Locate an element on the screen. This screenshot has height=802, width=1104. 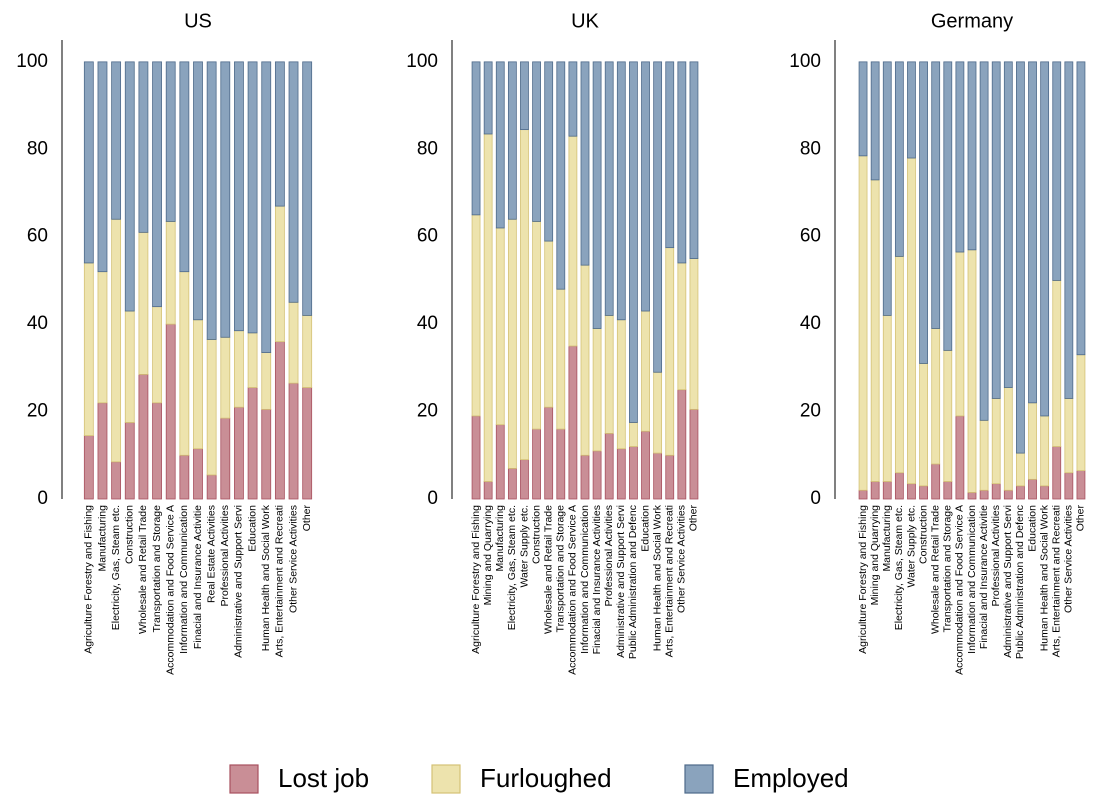
x-tick-label: Water Supply etc. is located at coordinates (911, 546).